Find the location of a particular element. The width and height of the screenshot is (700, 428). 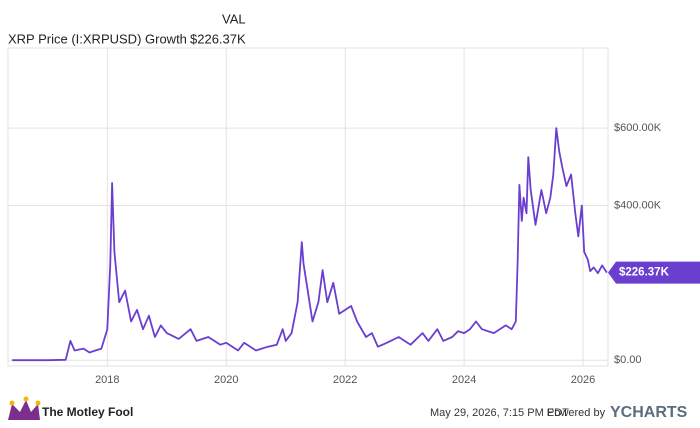

value-callout-label: $226.37K is located at coordinates (644, 273).